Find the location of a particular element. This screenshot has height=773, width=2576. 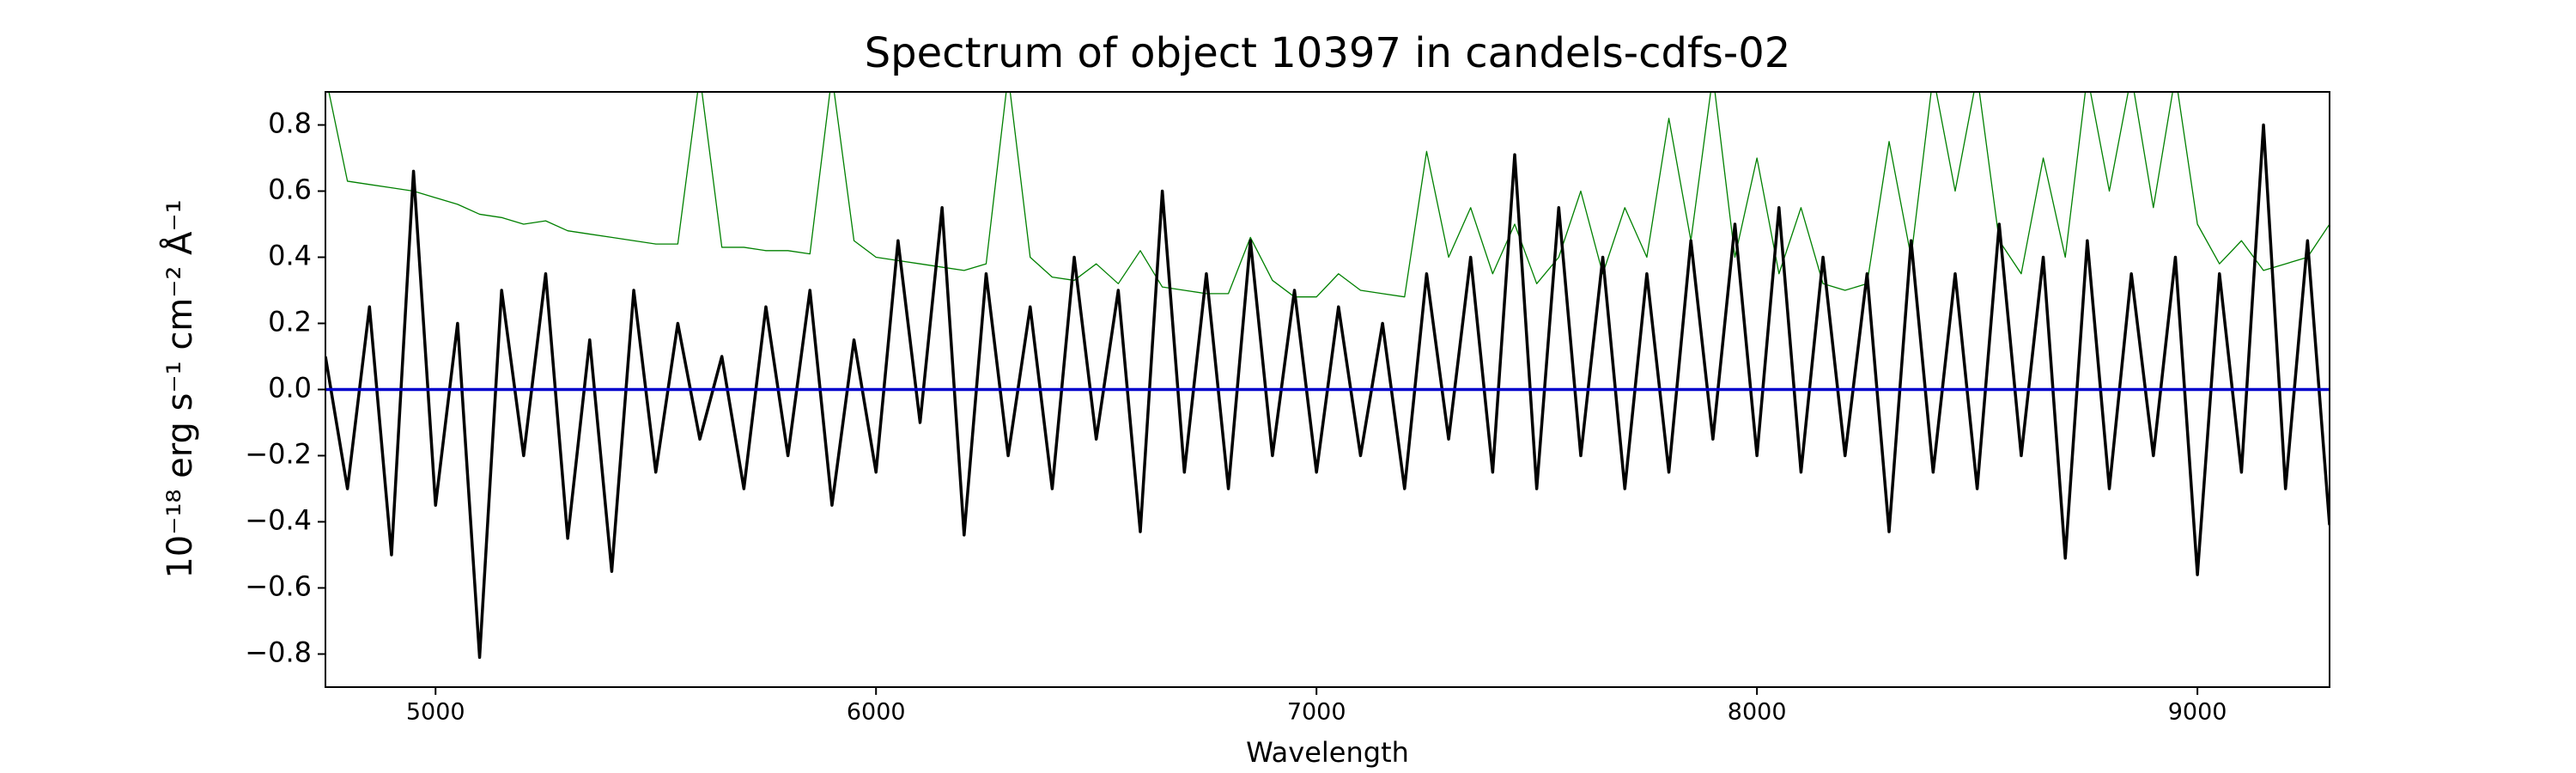

x-tick-label: 7000 is located at coordinates (1316, 712).